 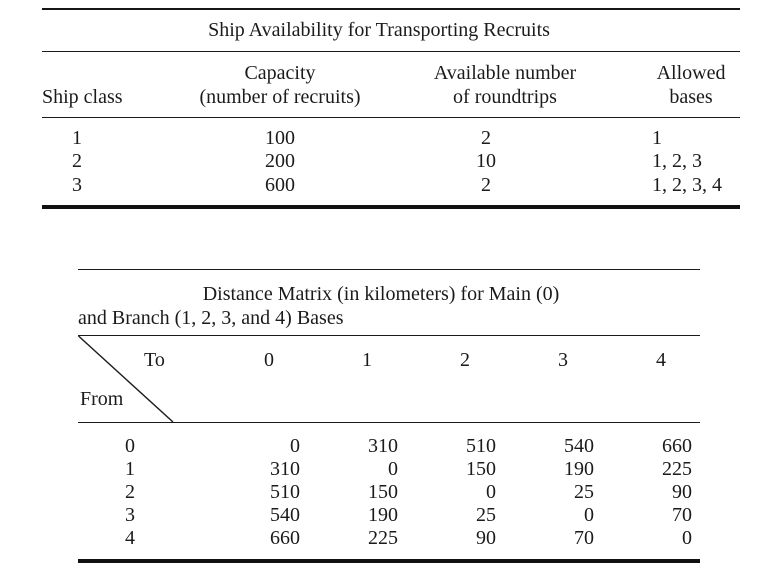 I want to click on distance-table-title-line2: and Branch (1, 2, 3, and 4) Bases, so click(x=211, y=318).